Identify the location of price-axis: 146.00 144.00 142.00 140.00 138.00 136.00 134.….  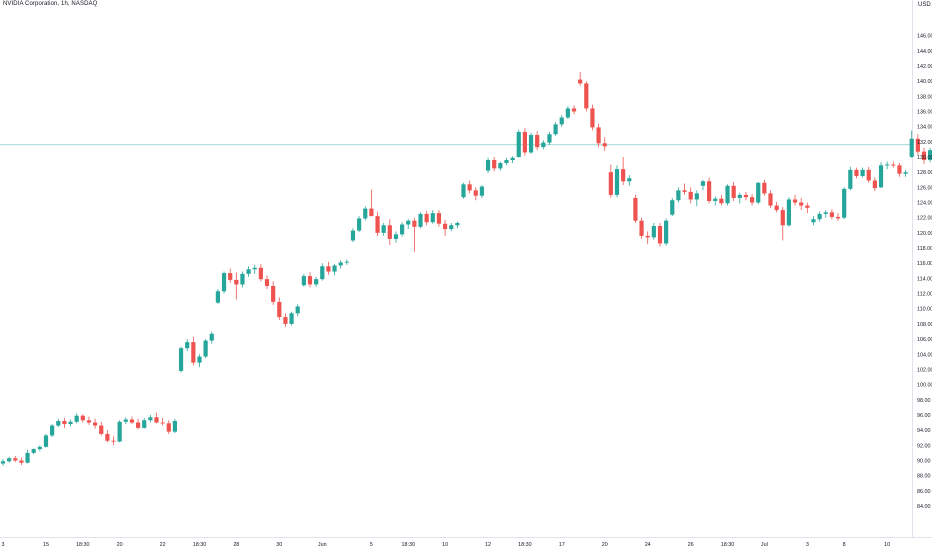
(924, 272).